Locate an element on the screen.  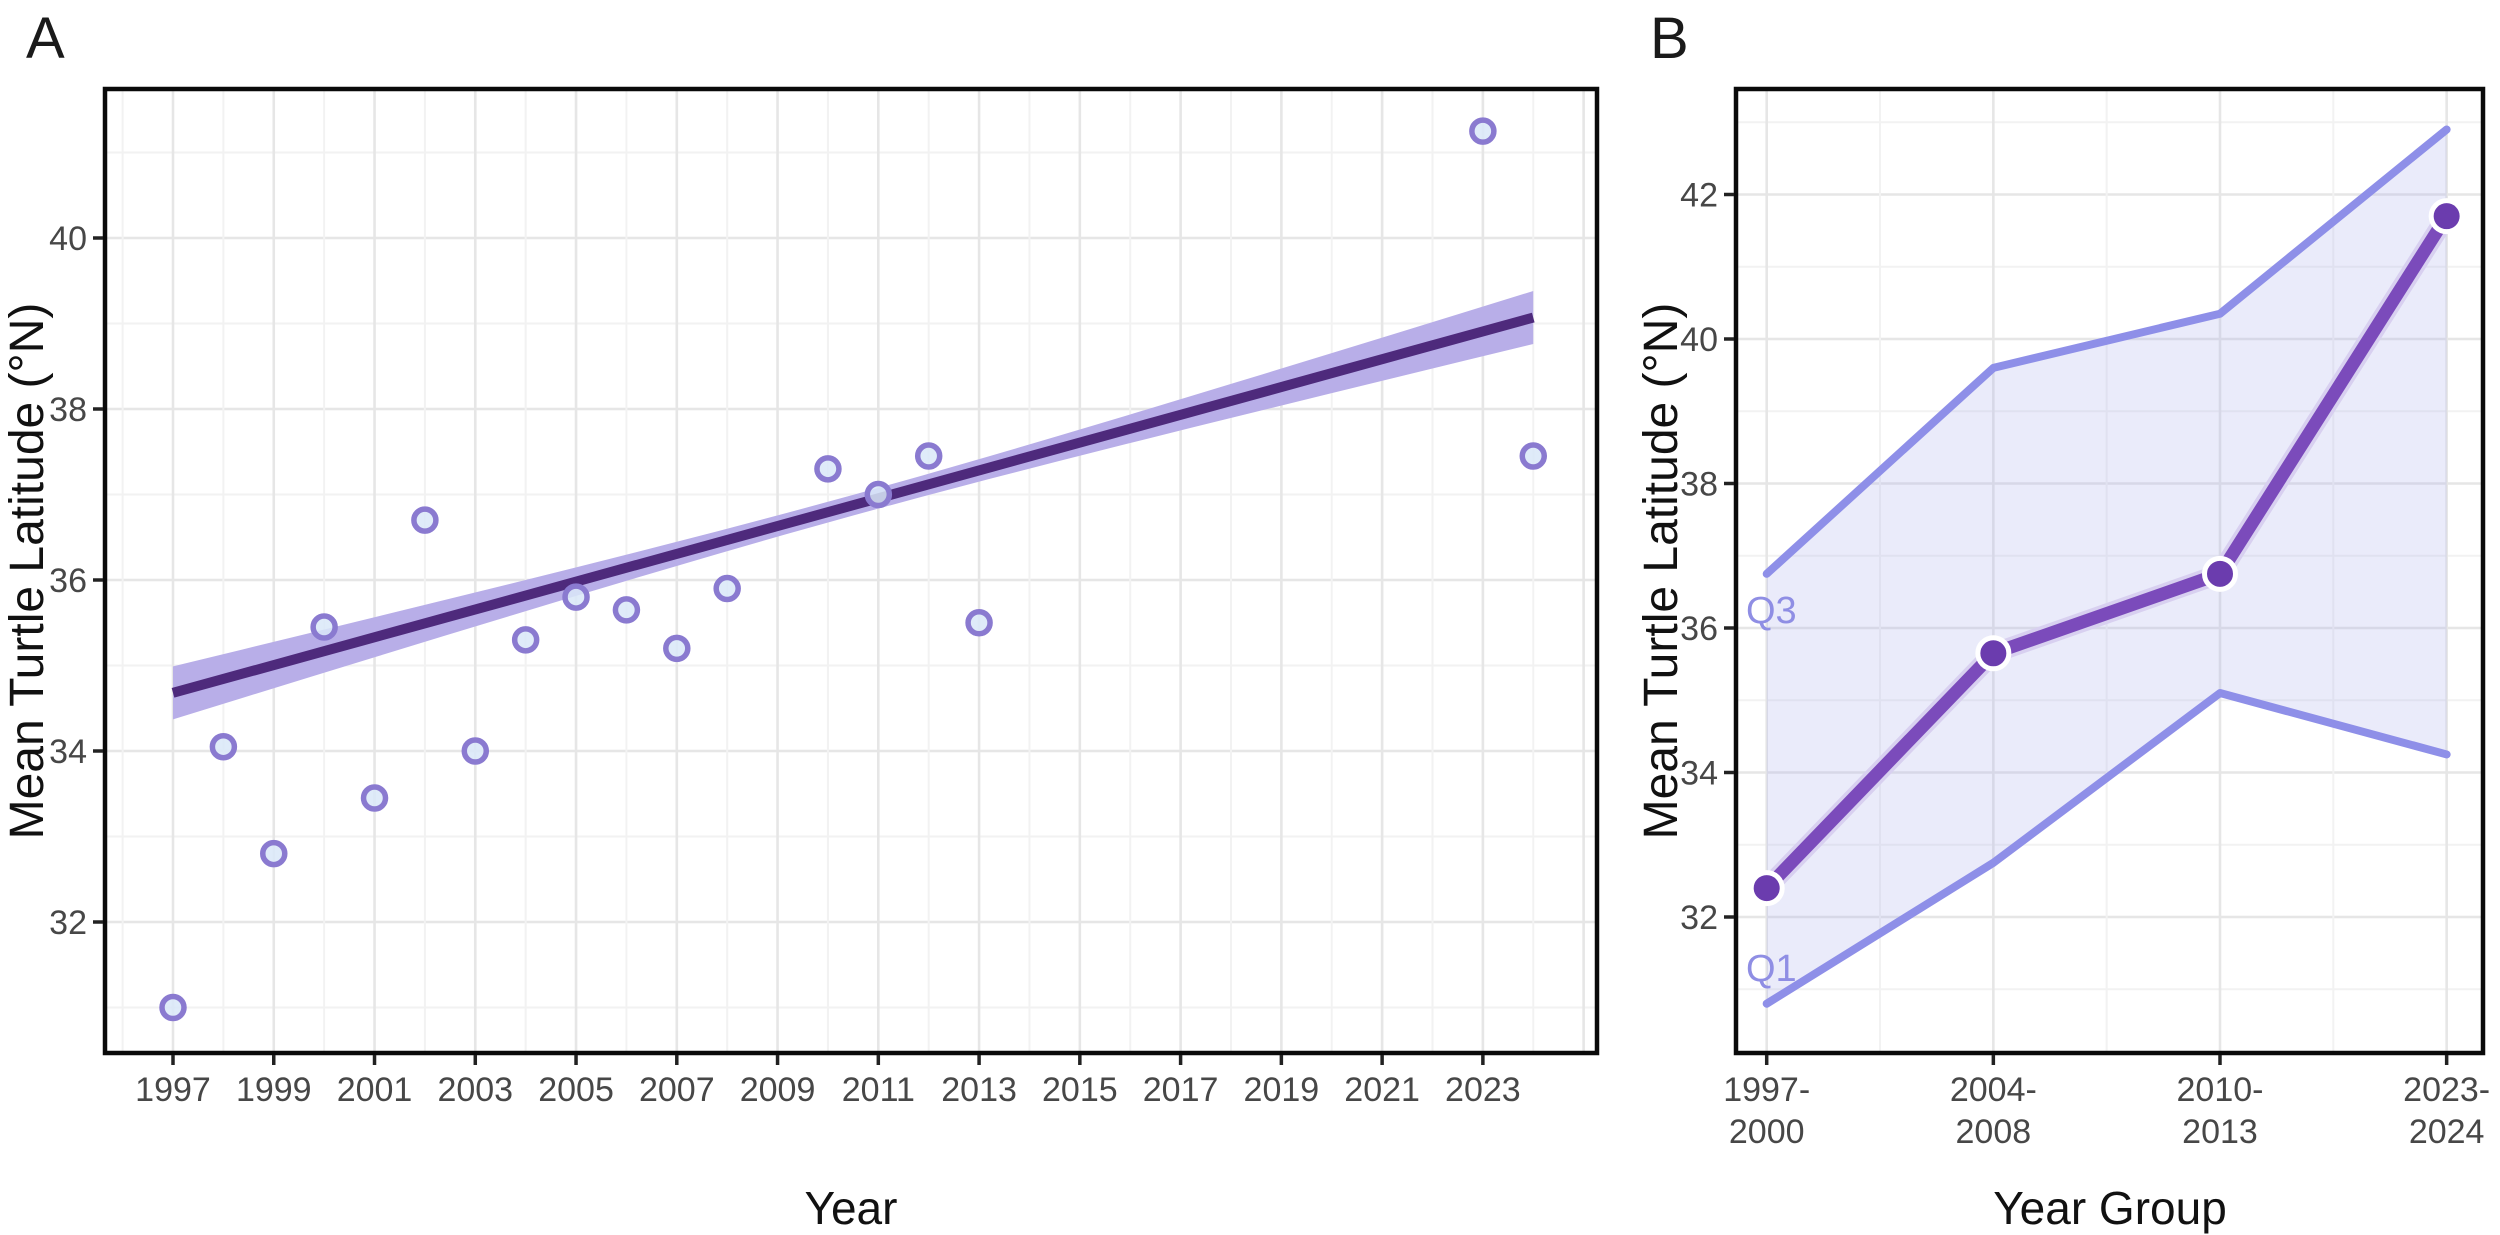
x-tick-label: 2005 is located at coordinates (576, 1090).